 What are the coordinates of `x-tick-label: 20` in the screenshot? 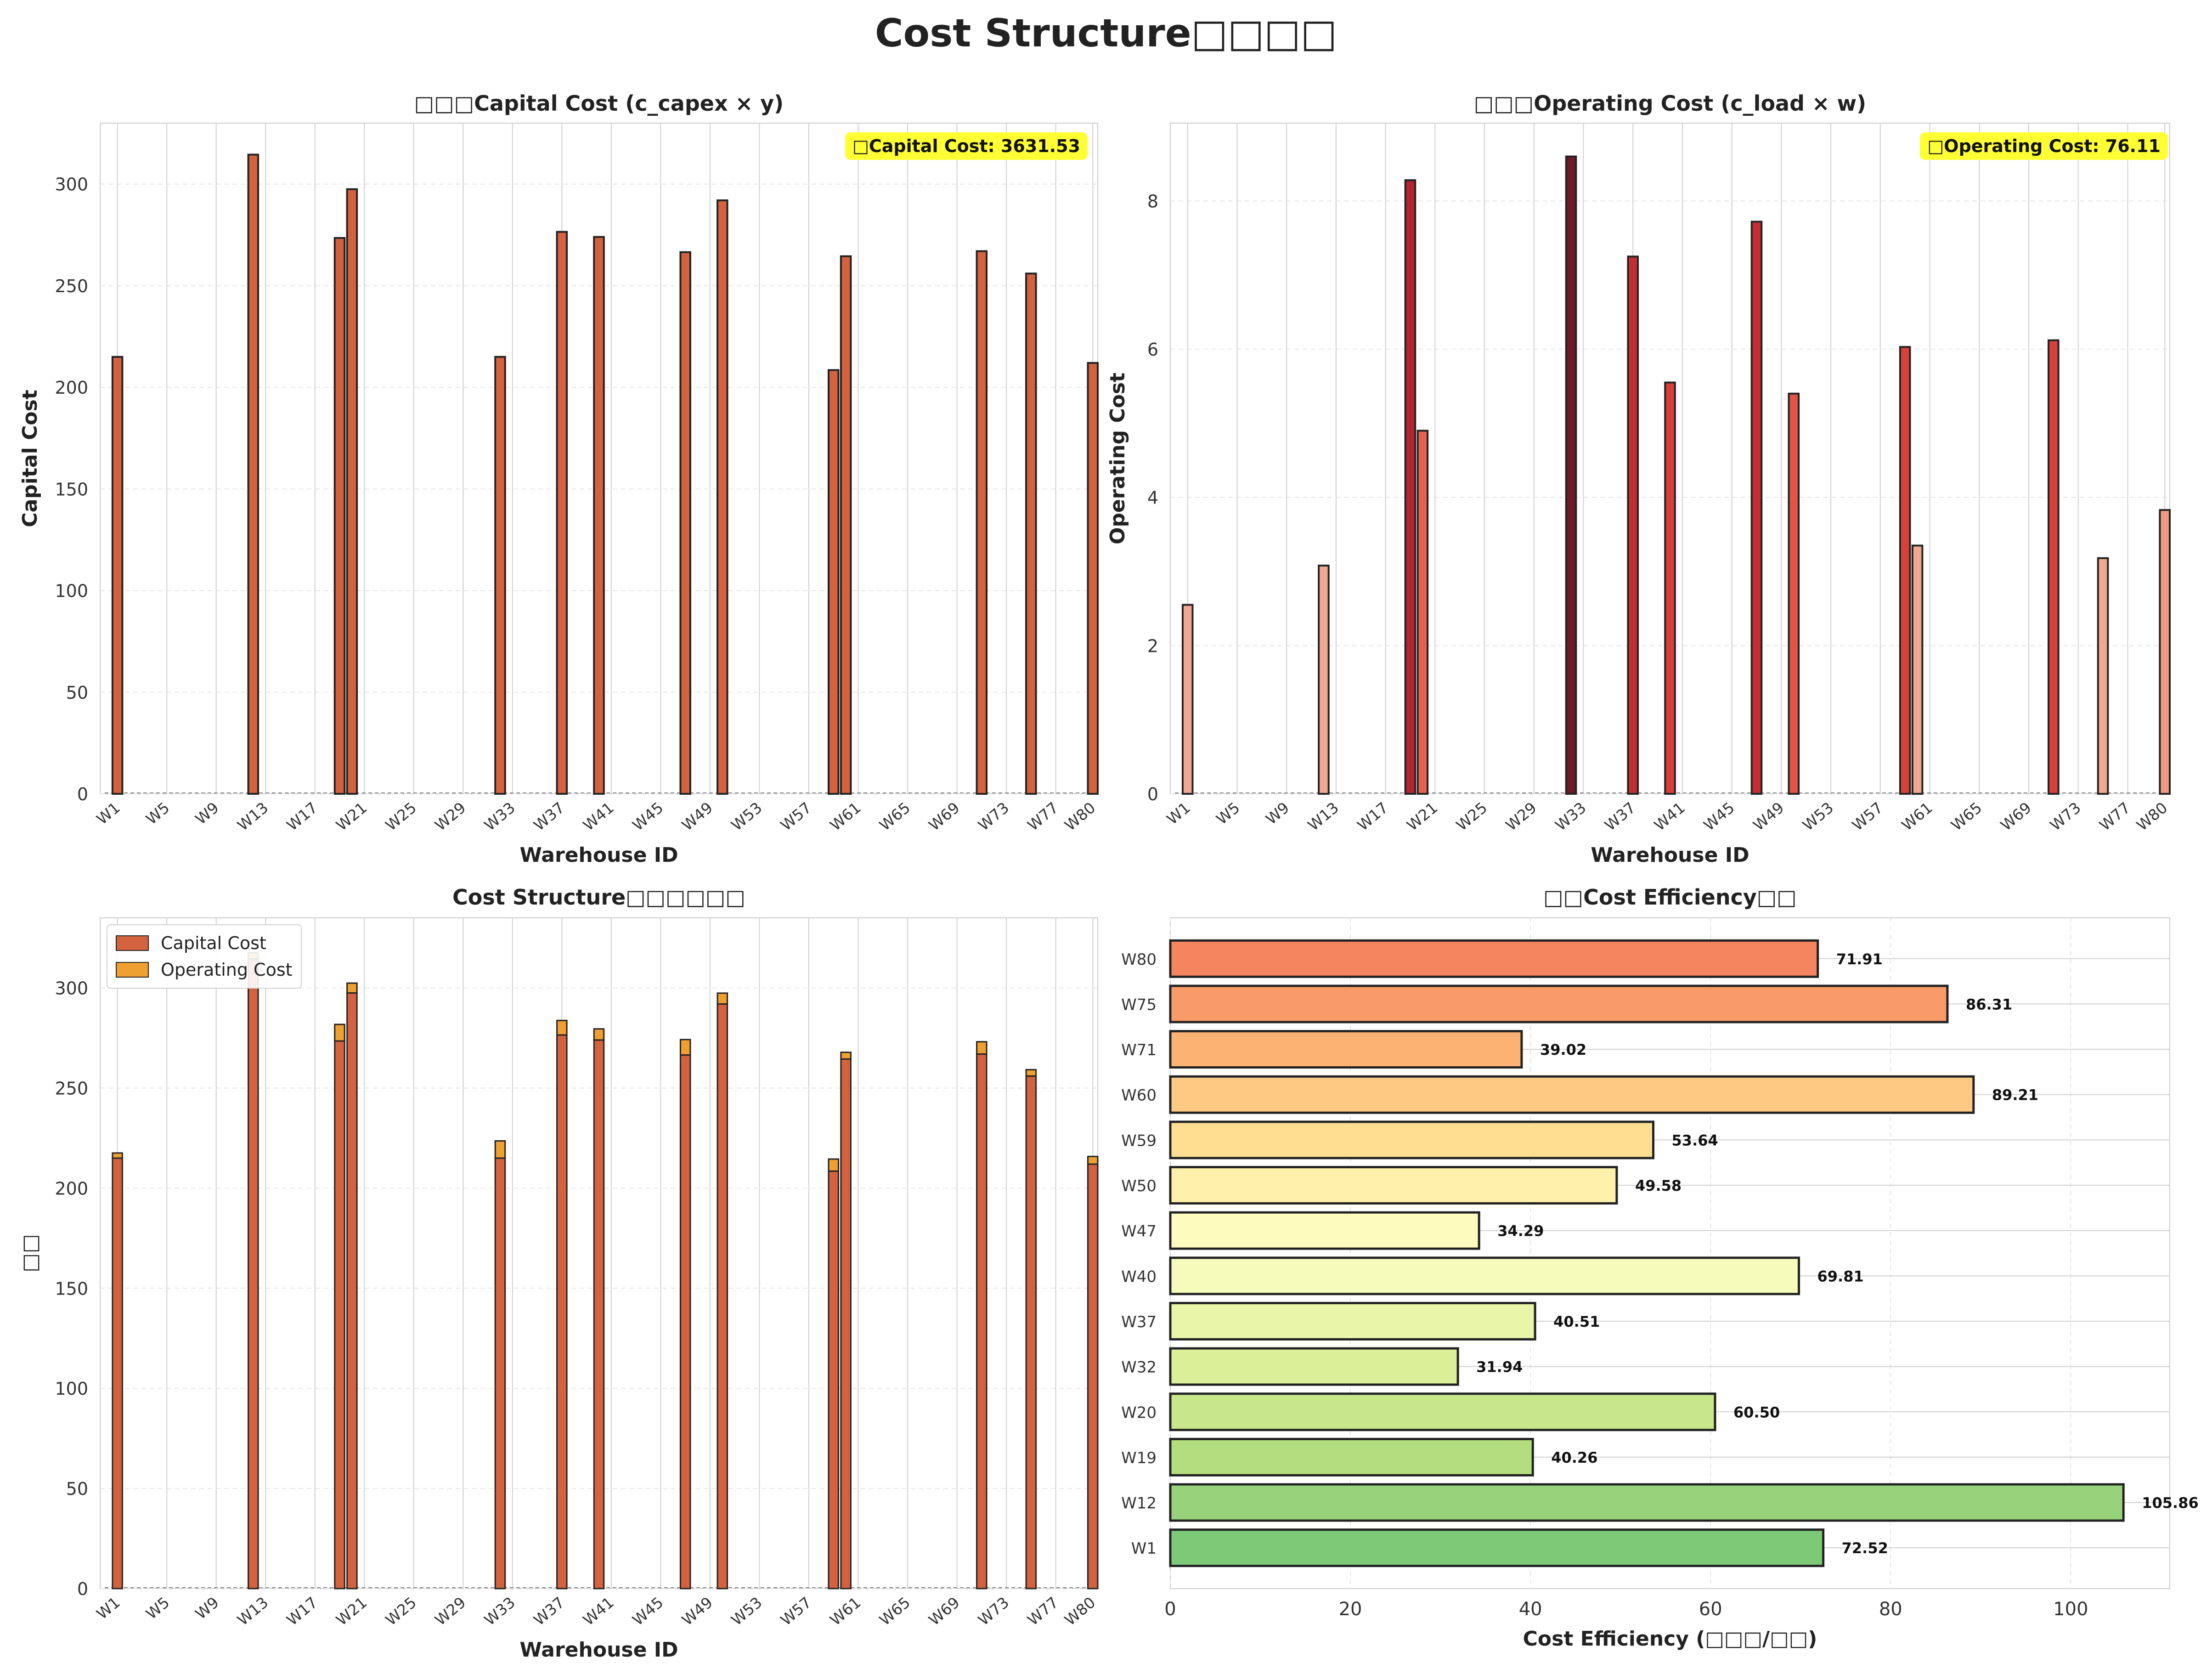 It's located at (1350, 1609).